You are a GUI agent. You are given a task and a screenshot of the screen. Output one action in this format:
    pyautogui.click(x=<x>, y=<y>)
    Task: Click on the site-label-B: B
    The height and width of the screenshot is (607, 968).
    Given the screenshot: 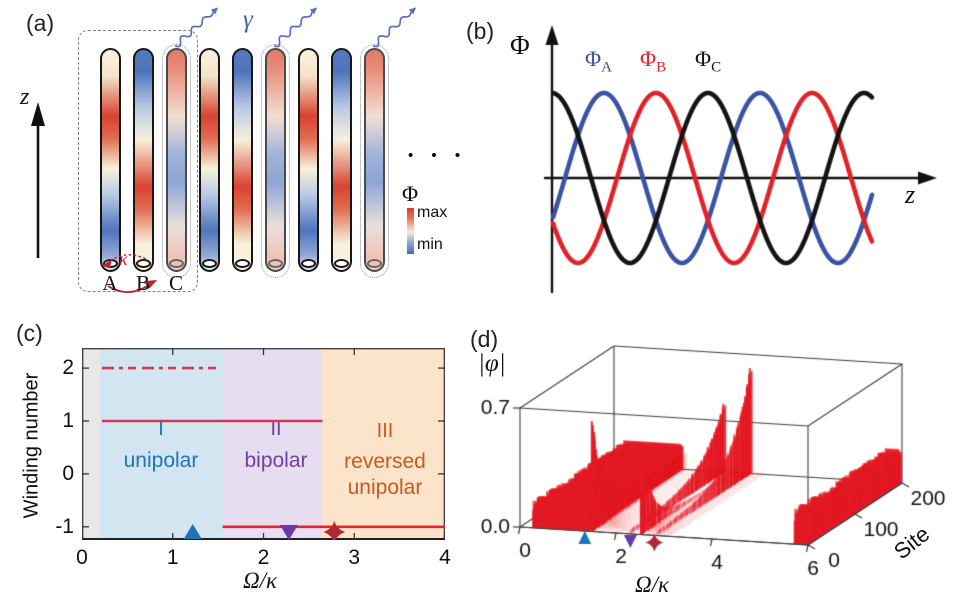 What is the action you would take?
    pyautogui.click(x=142, y=283)
    